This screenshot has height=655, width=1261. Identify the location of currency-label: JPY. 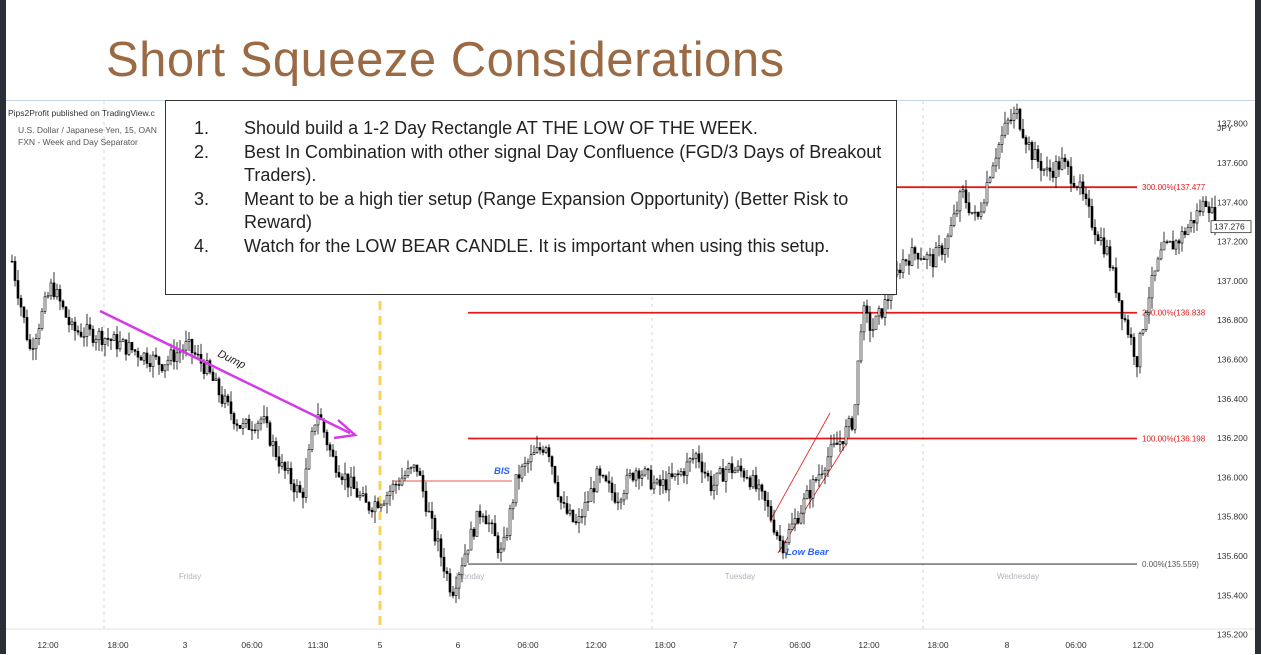
(1225, 128).